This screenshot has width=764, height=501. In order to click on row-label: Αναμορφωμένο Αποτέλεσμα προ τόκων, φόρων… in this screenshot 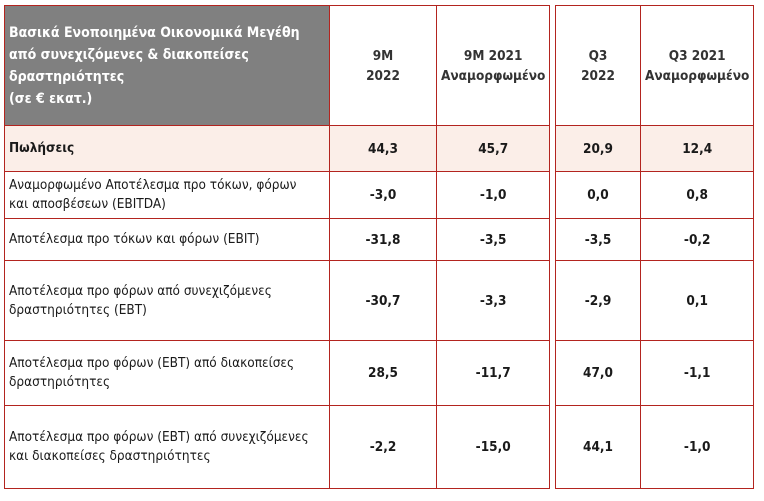, I will do `click(167, 195)`.